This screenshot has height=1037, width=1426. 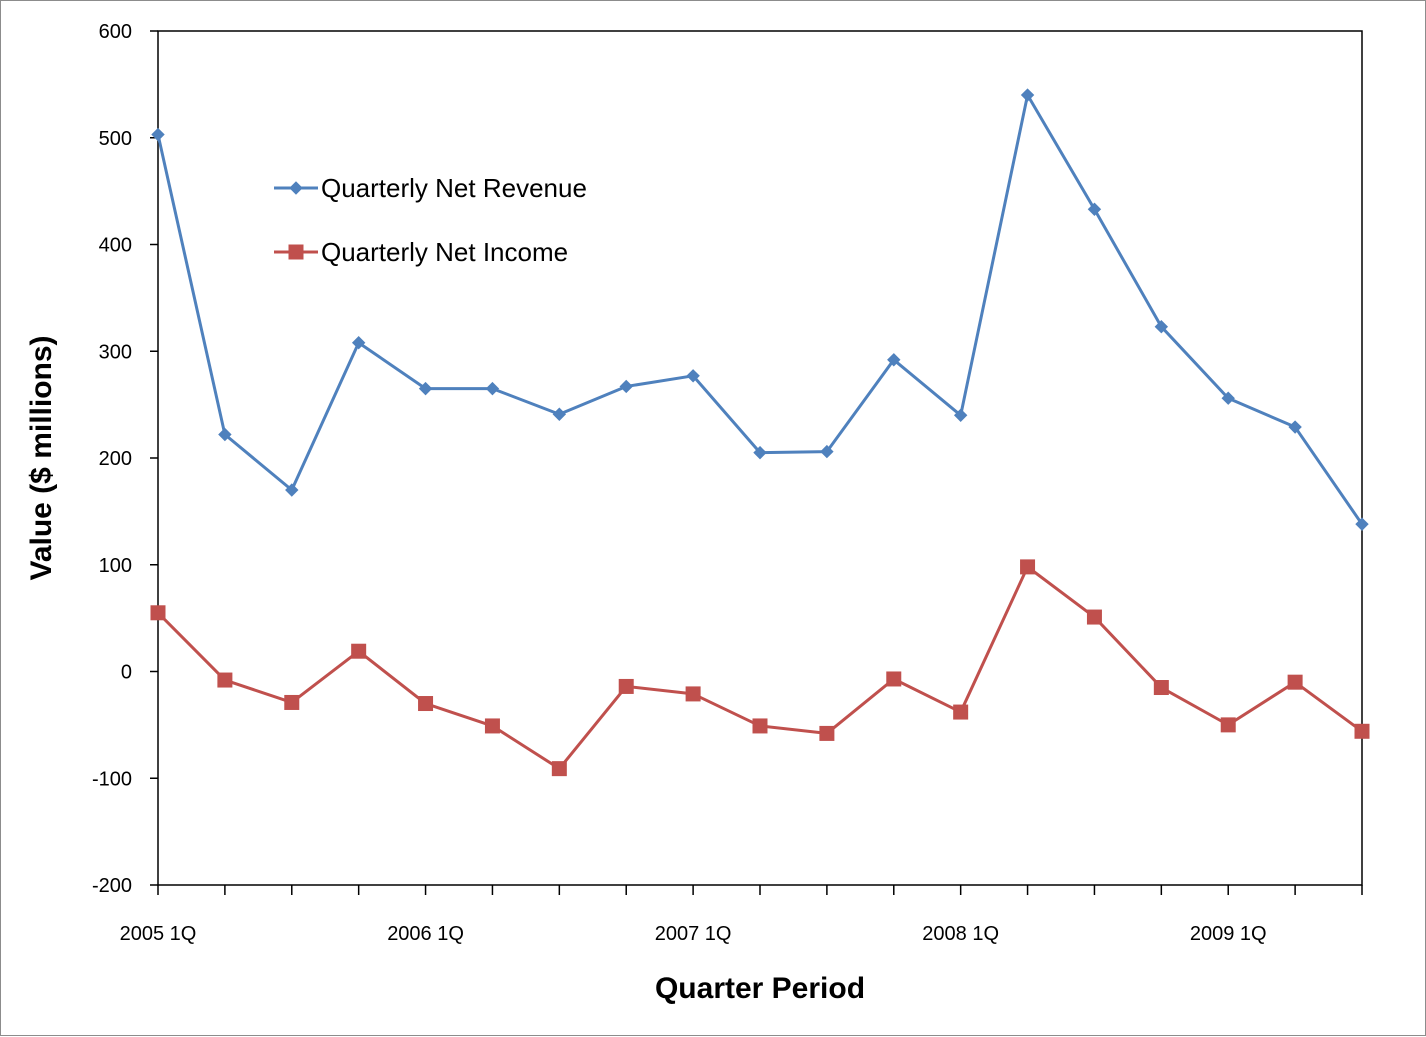 What do you see at coordinates (115, 459) in the screenshot?
I see `y-tick-label: 200` at bounding box center [115, 459].